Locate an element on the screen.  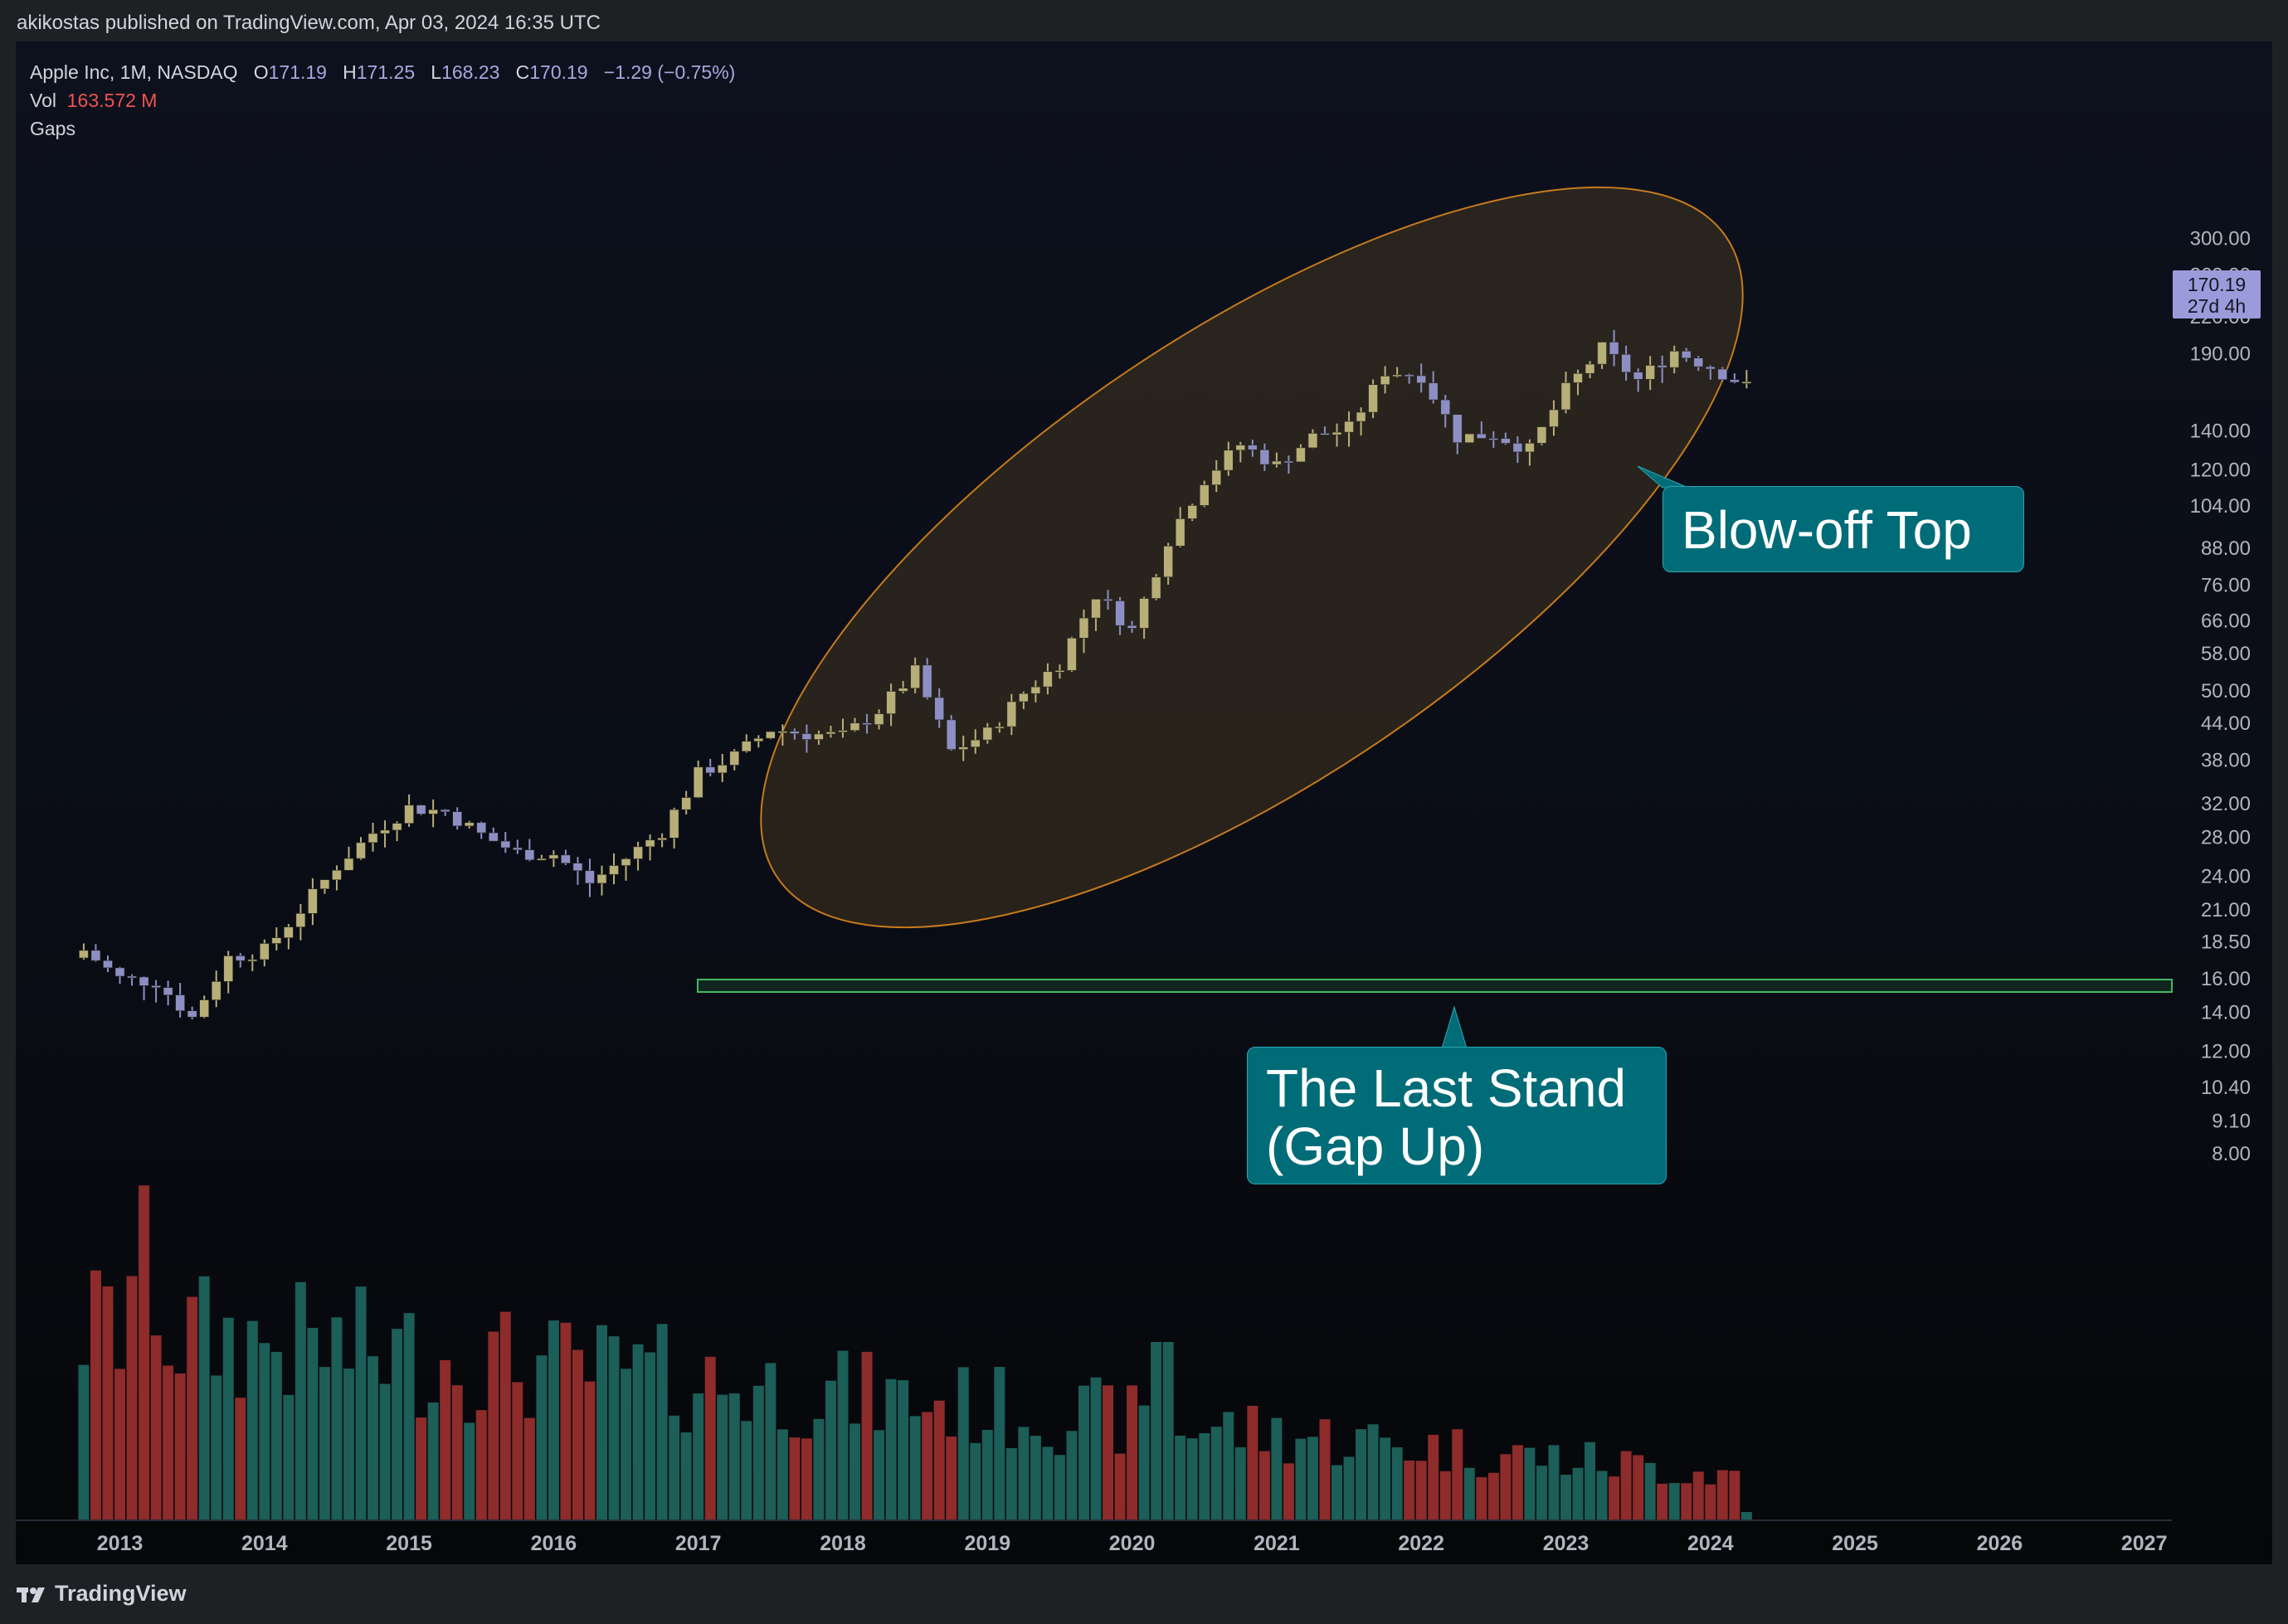
callout-last-stand: The Last Stand (Gap Up) is located at coordinates (1457, 1115).